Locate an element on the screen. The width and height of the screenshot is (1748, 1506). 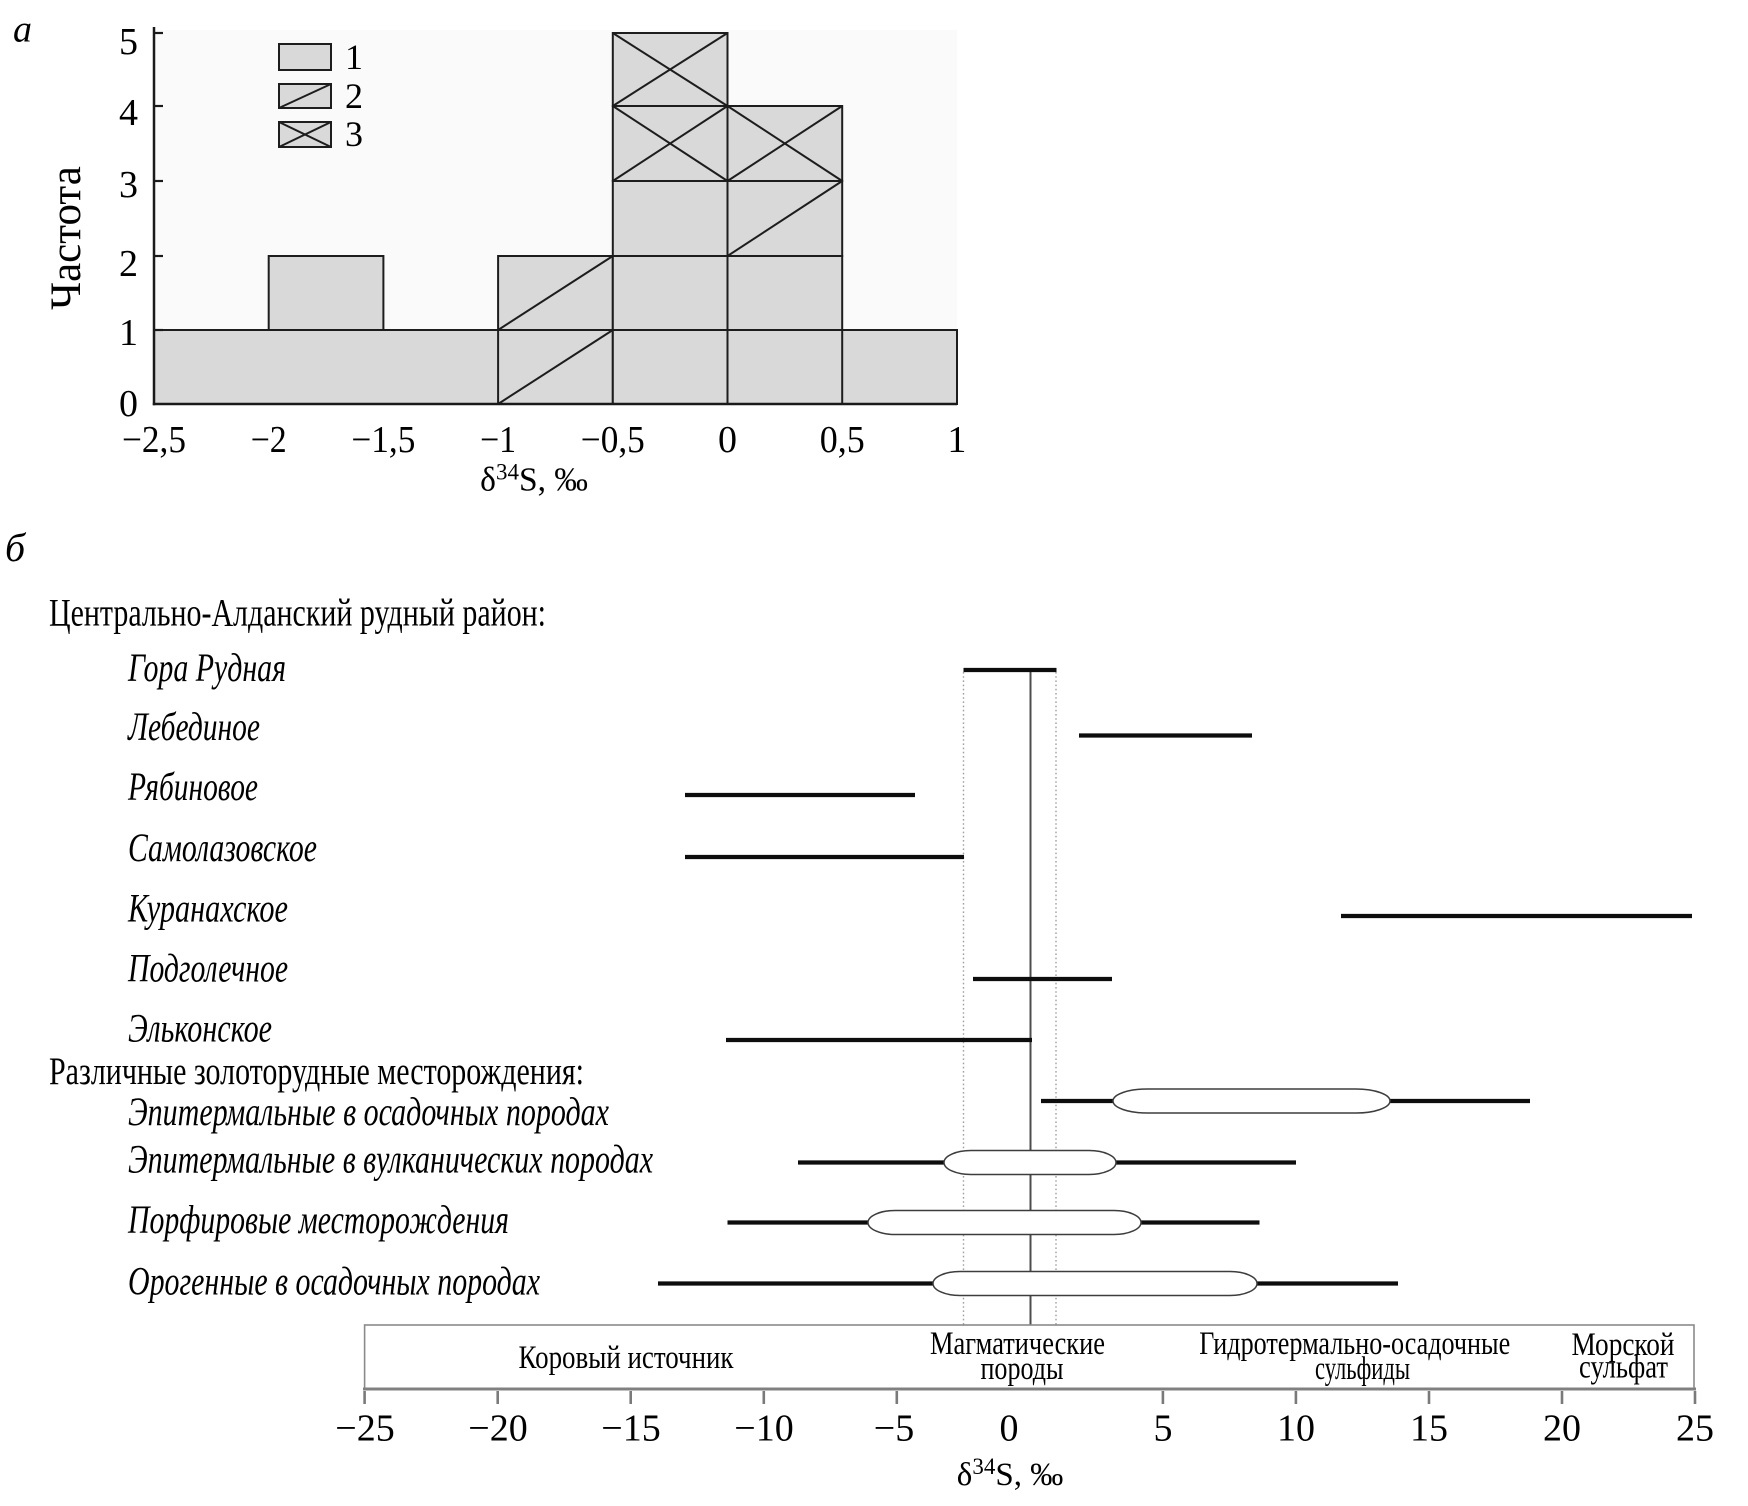
svg-text:Эпитермальные в осадочных поро: Эпитермальные в осадочных породах is located at coordinates (368, 1111).